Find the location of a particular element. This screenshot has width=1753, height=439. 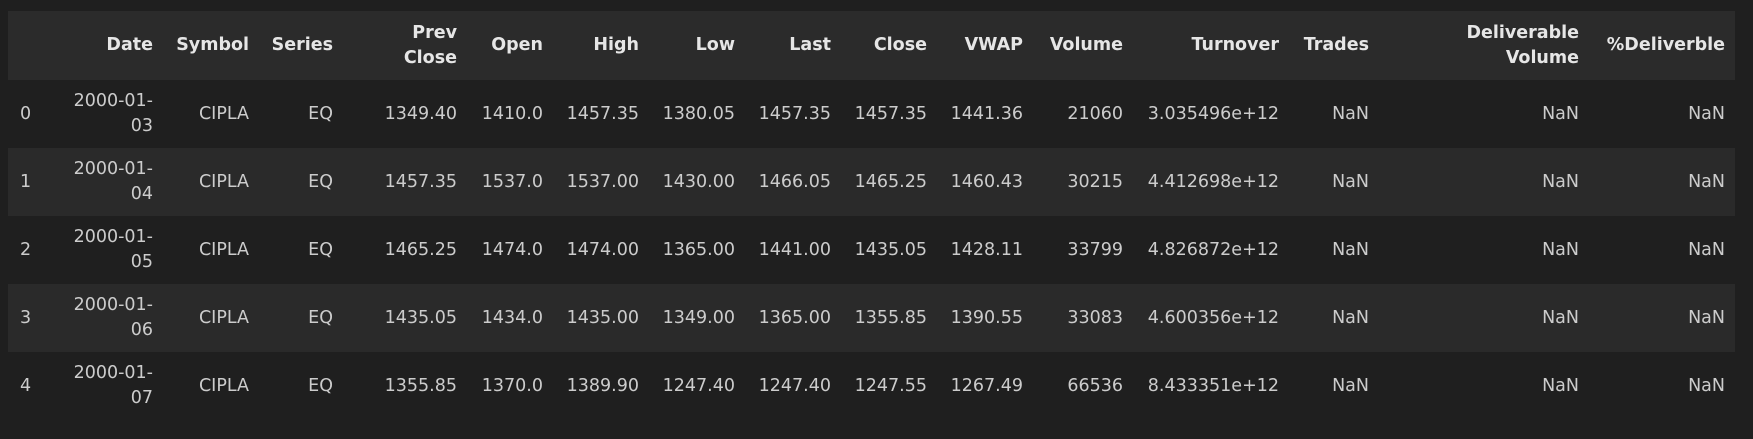

column-header-text: VWAP is located at coordinates (993, 45).